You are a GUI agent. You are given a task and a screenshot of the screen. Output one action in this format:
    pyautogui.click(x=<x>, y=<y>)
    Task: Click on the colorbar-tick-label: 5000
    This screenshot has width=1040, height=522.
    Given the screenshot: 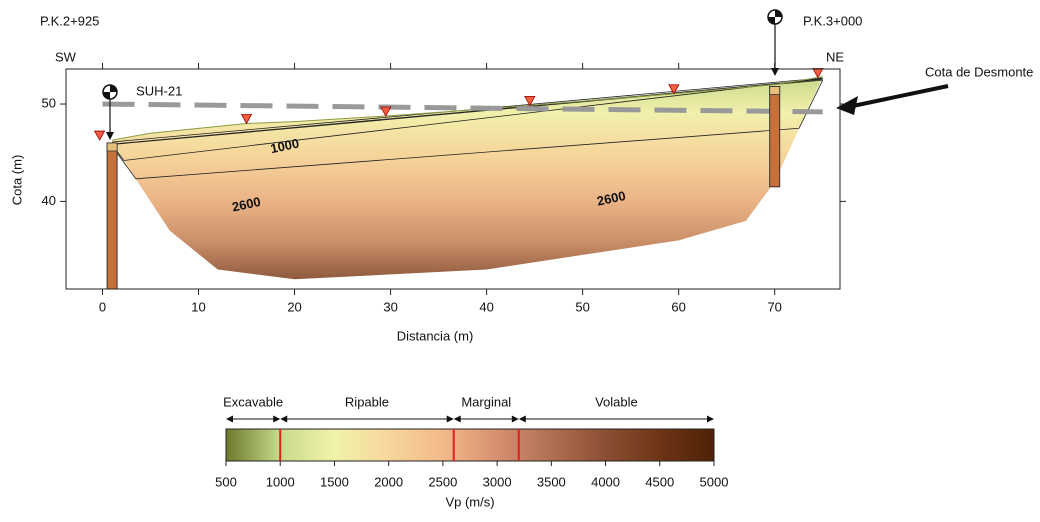 What is the action you would take?
    pyautogui.click(x=714, y=481)
    